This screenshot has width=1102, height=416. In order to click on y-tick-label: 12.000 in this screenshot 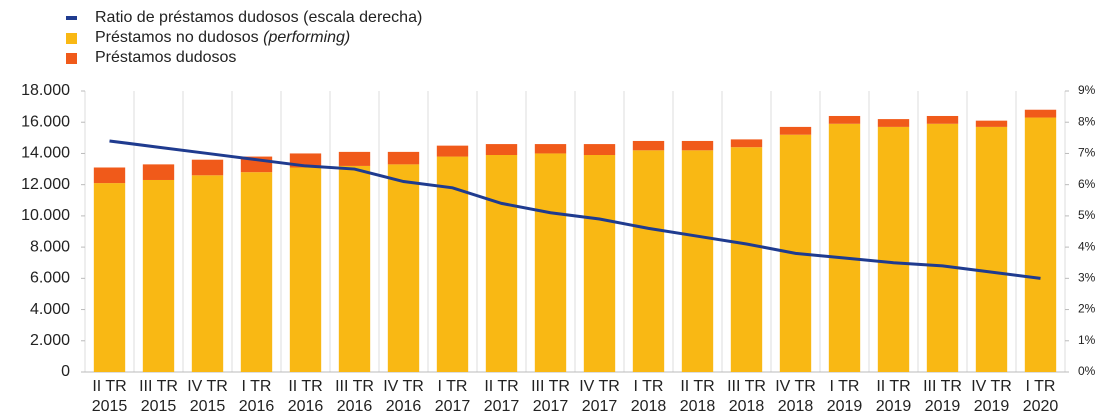, I will do `click(45, 184)`.